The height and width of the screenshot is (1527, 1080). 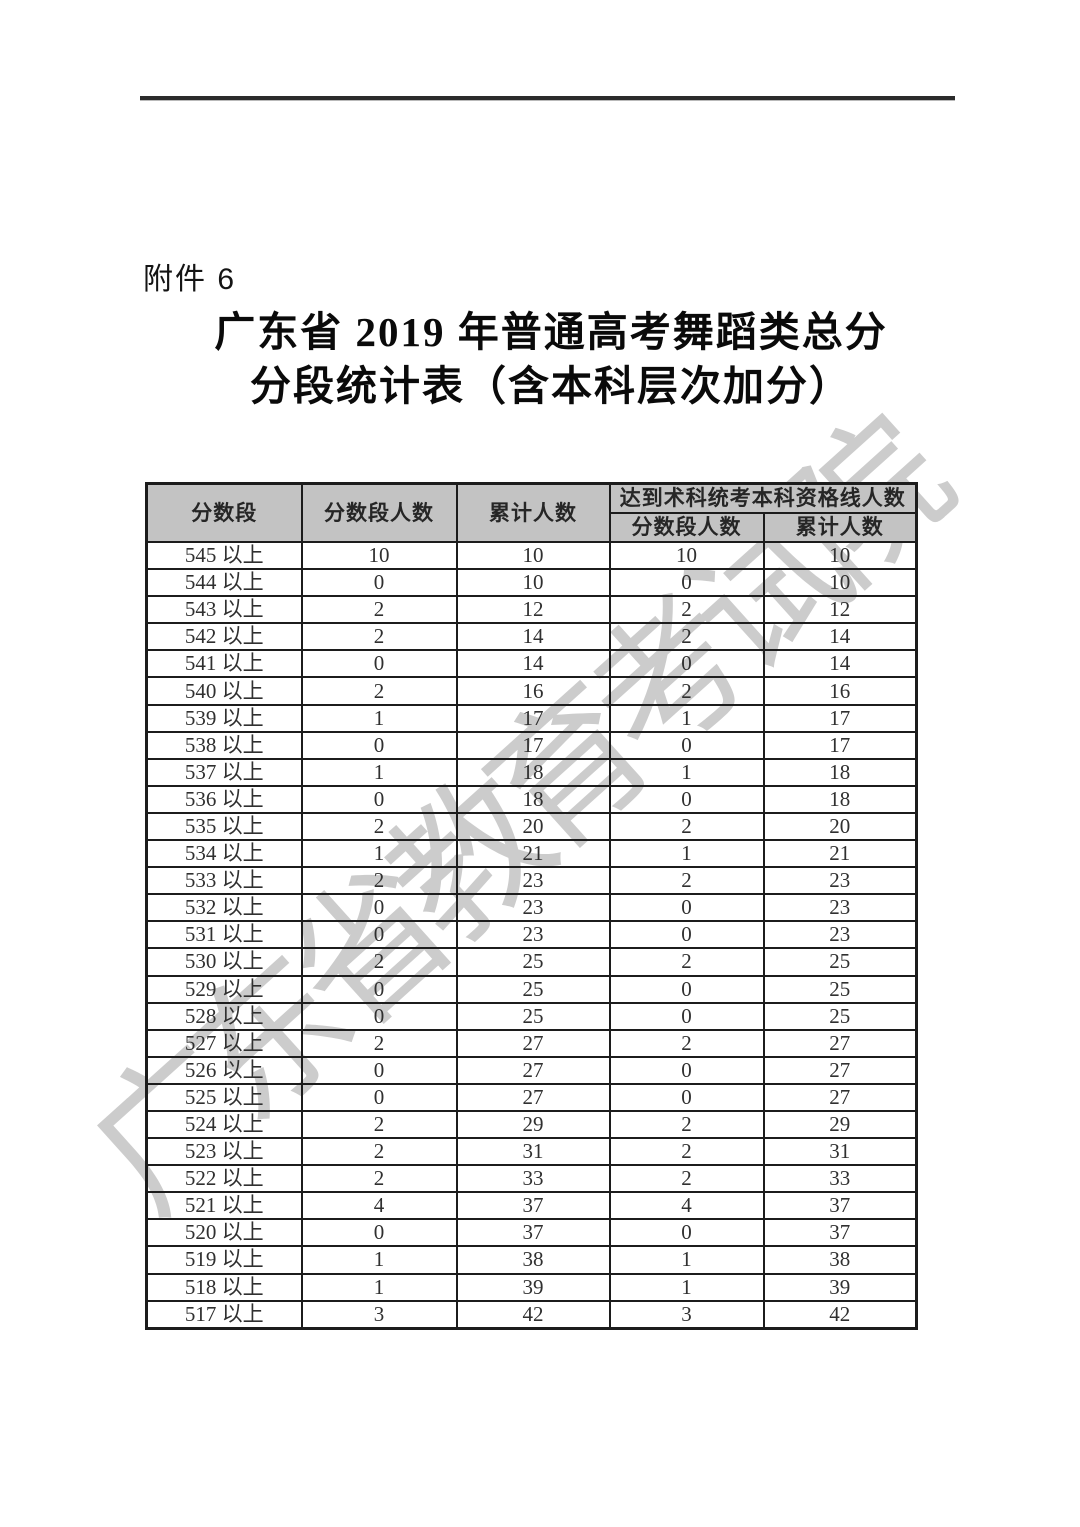 What do you see at coordinates (224, 799) in the screenshot?
I see `table-cell-range: 536 以上` at bounding box center [224, 799].